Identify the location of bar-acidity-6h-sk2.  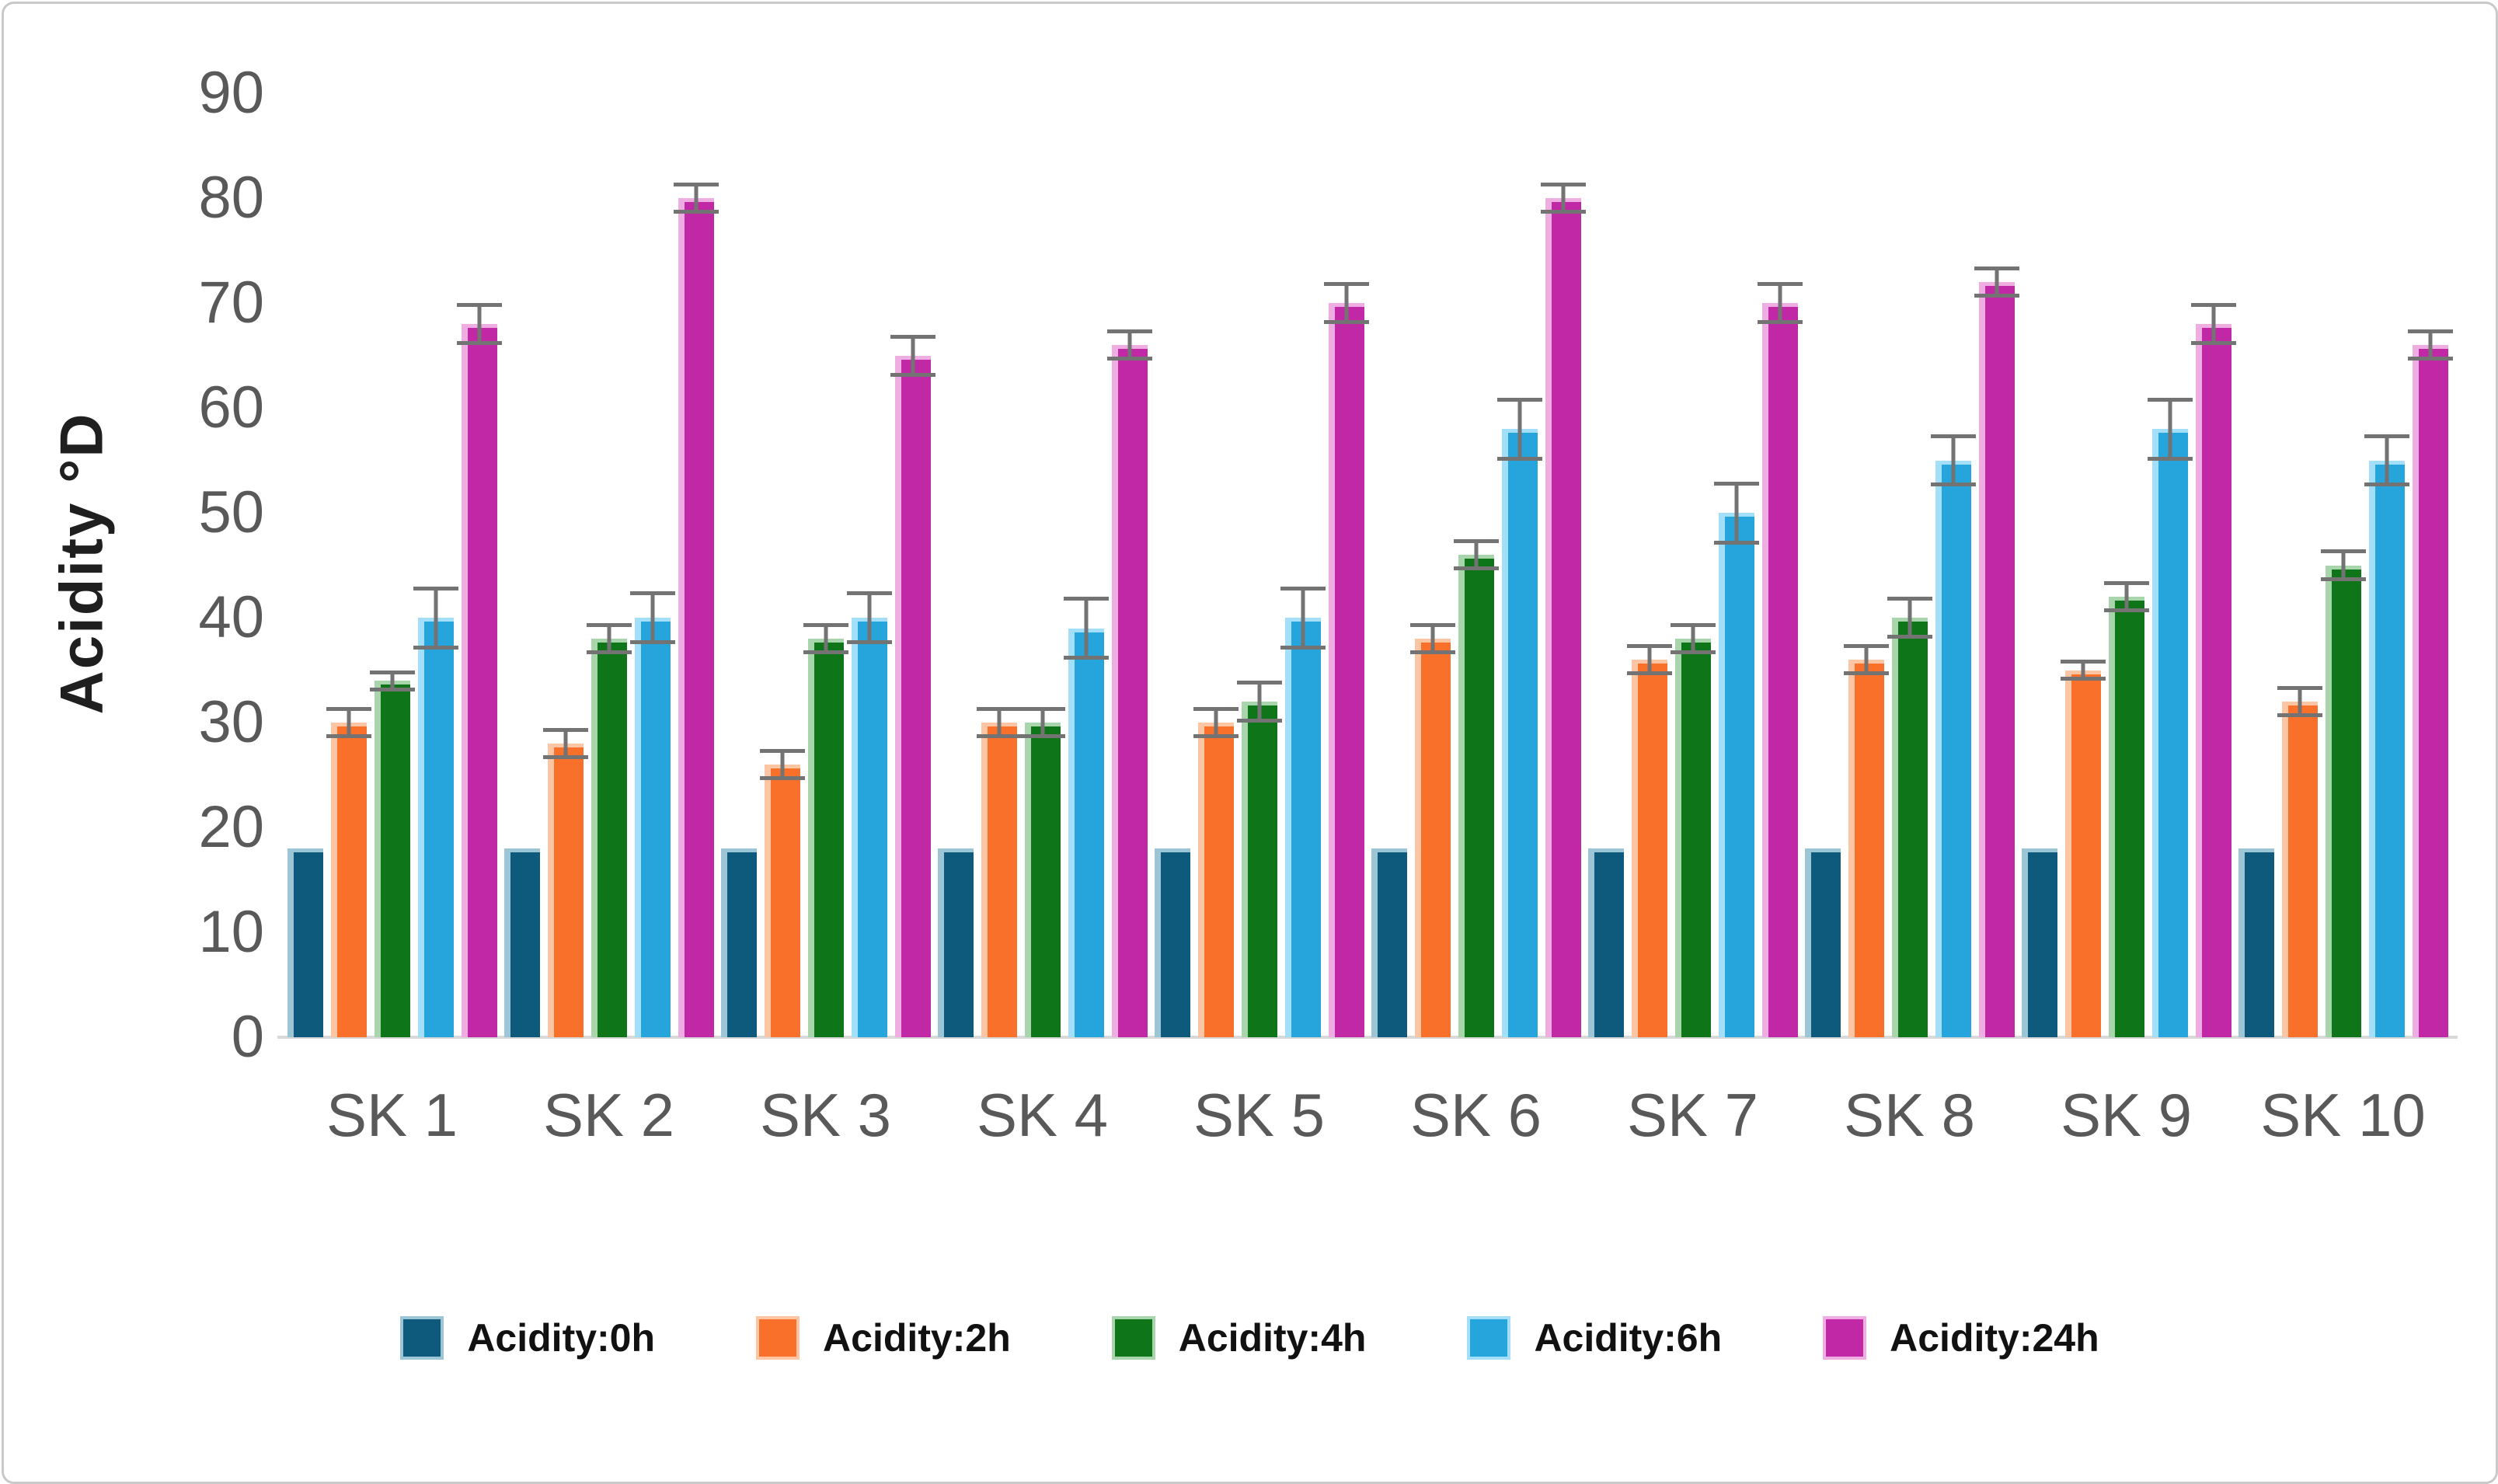
(652, 814).